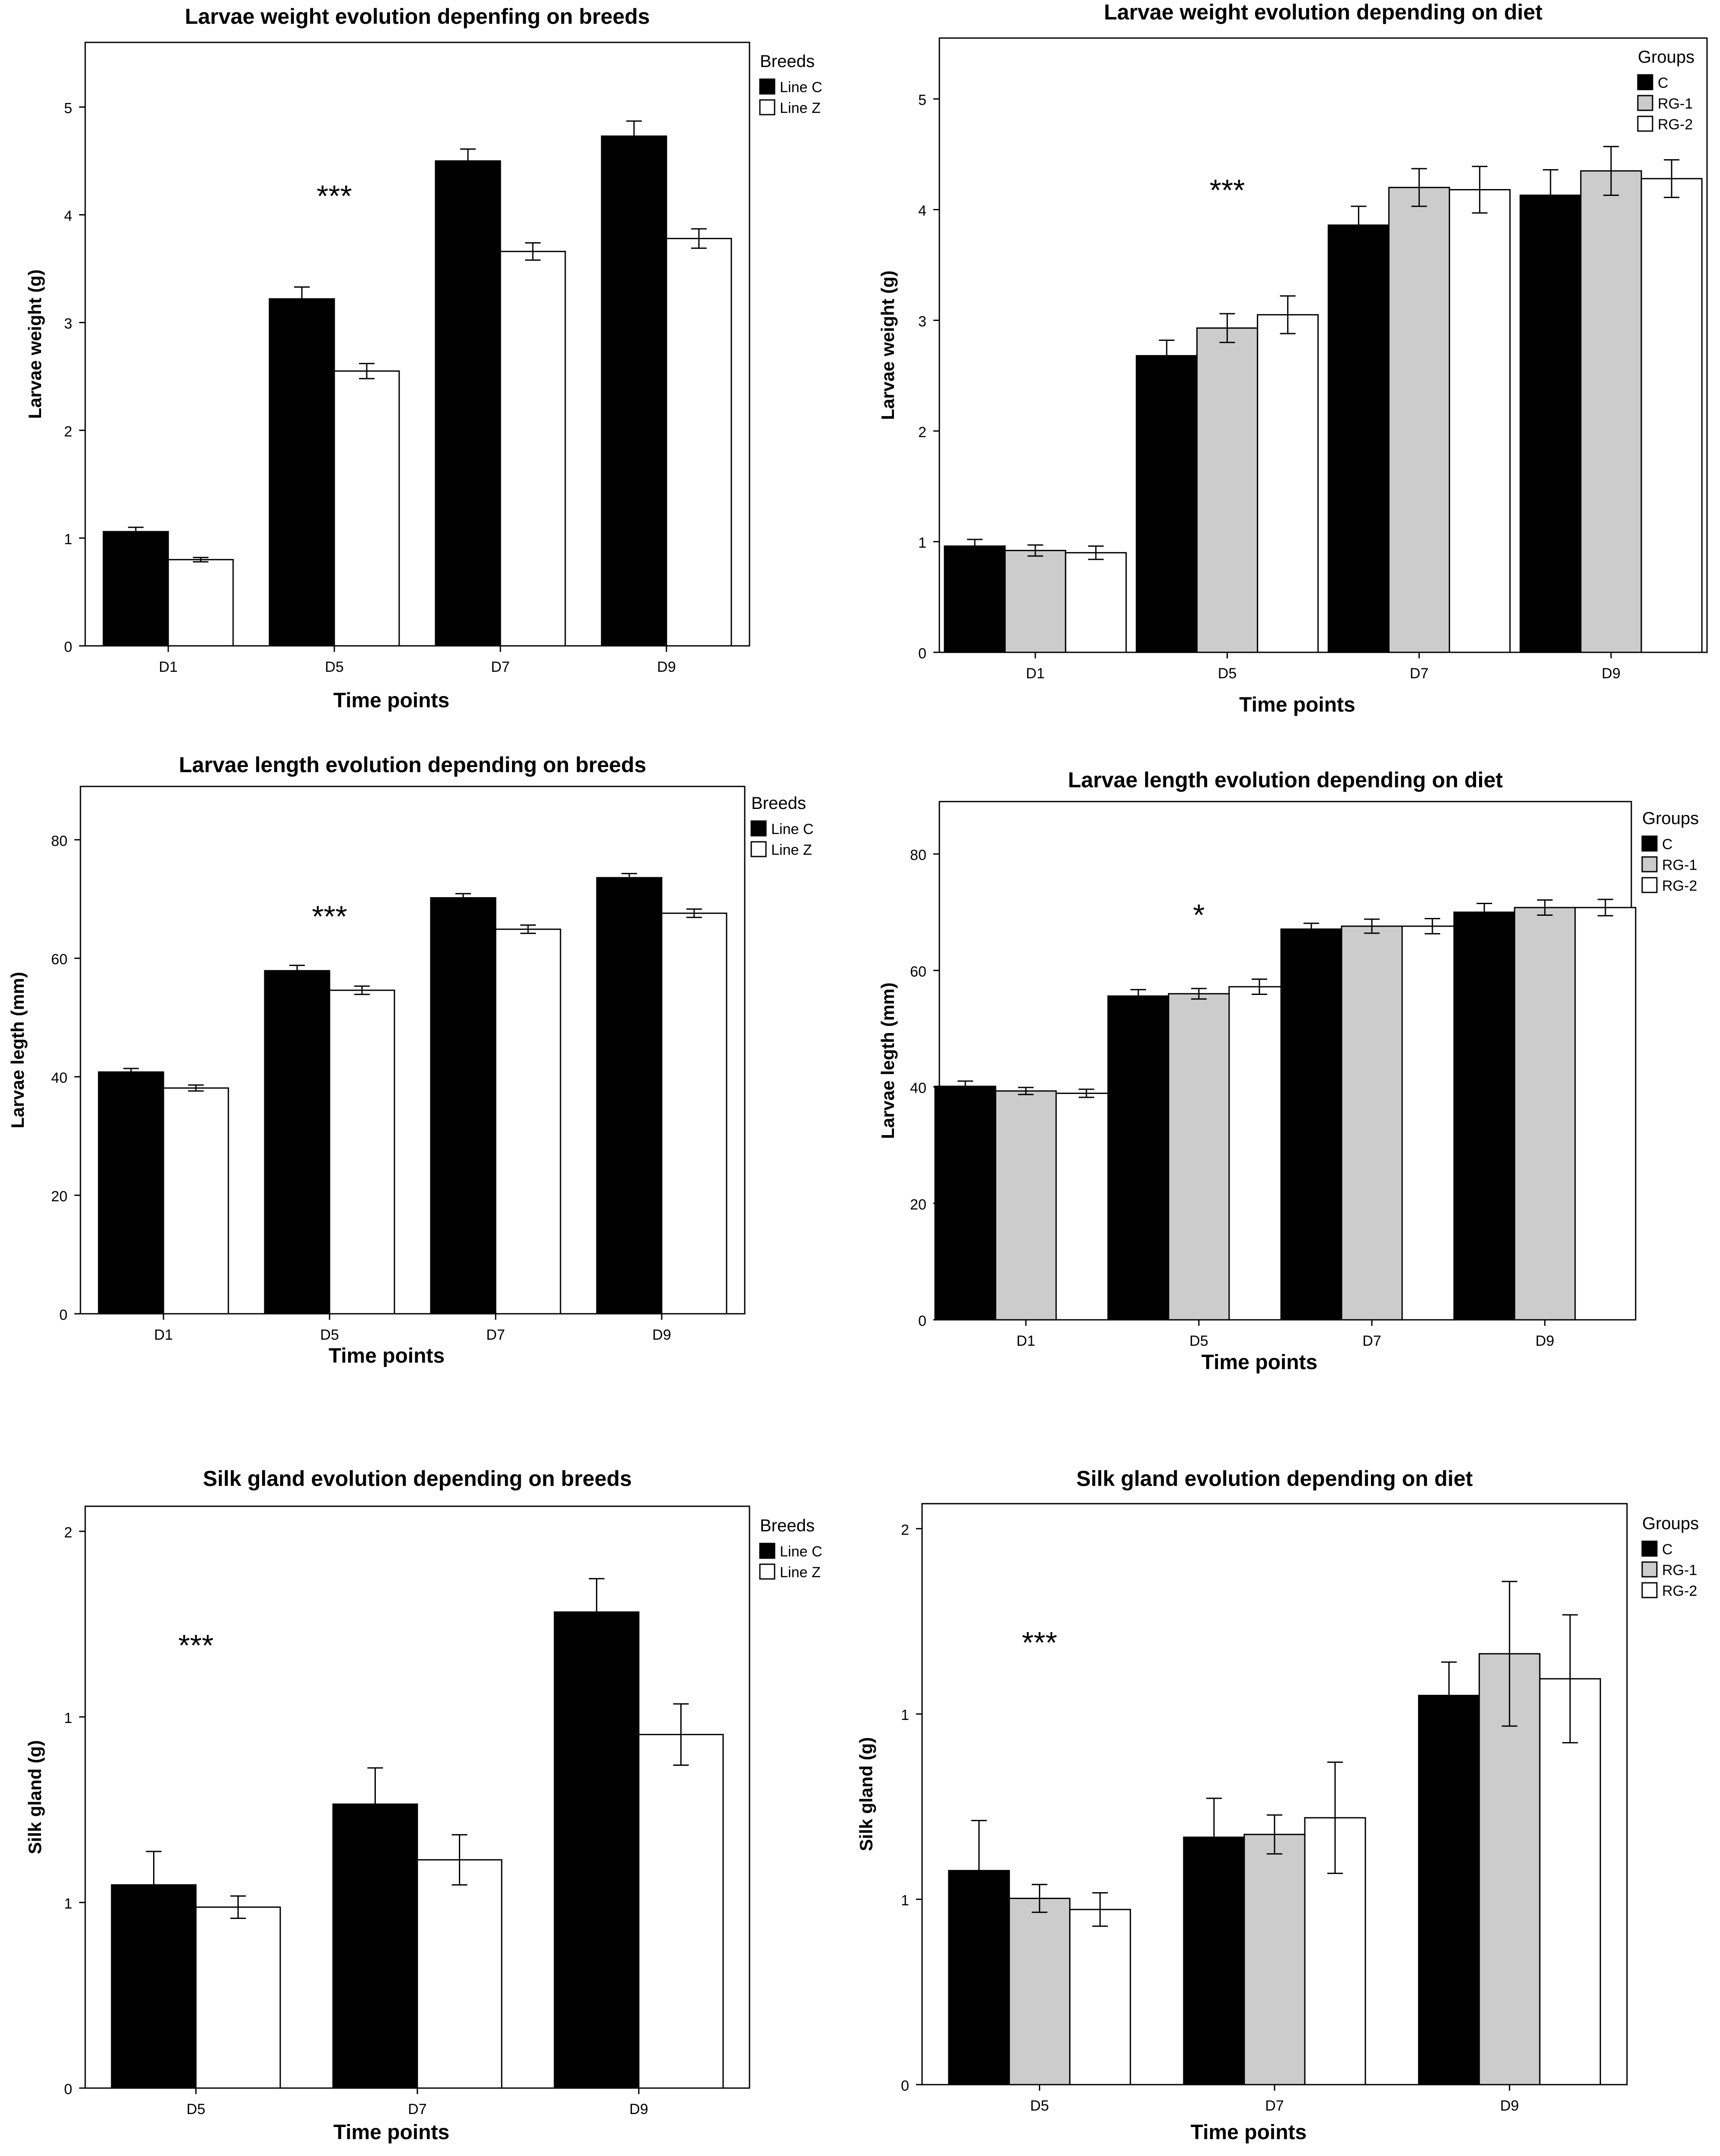  I want to click on y-axis-label: Larvae legth (mm), so click(17, 1050).